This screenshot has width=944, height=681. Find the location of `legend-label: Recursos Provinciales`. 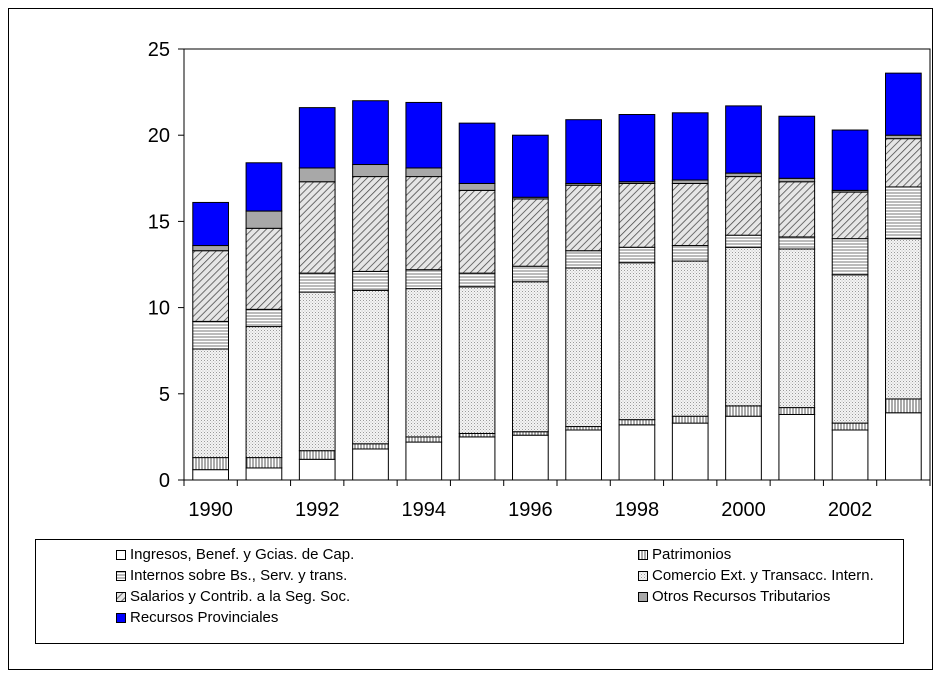

legend-label: Recursos Provinciales is located at coordinates (204, 617).